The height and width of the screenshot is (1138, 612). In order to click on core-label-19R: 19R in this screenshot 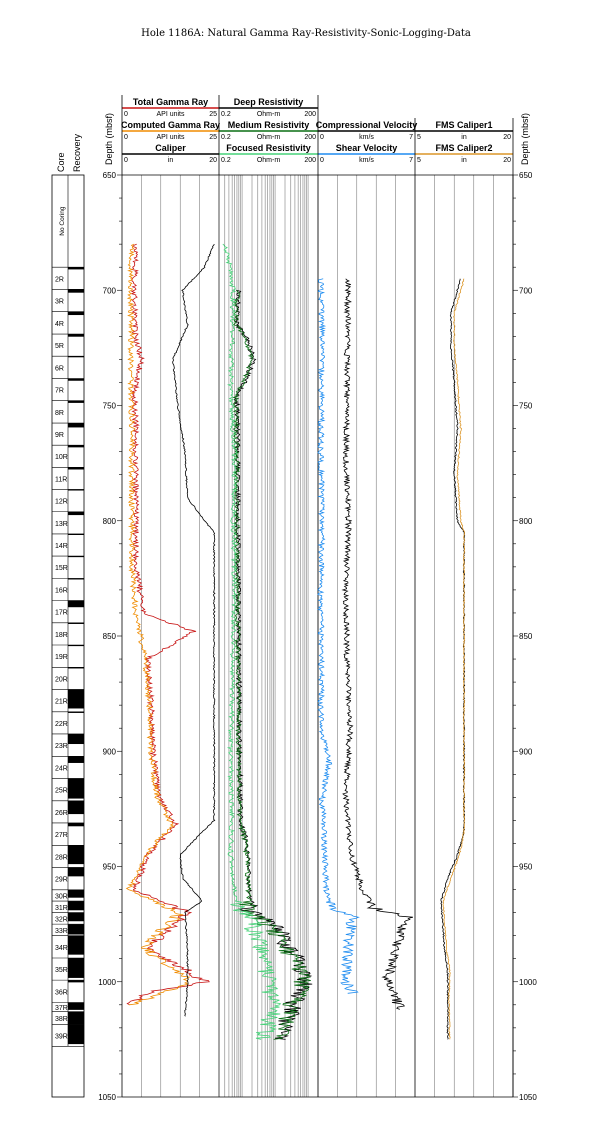, I will do `click(61, 657)`.